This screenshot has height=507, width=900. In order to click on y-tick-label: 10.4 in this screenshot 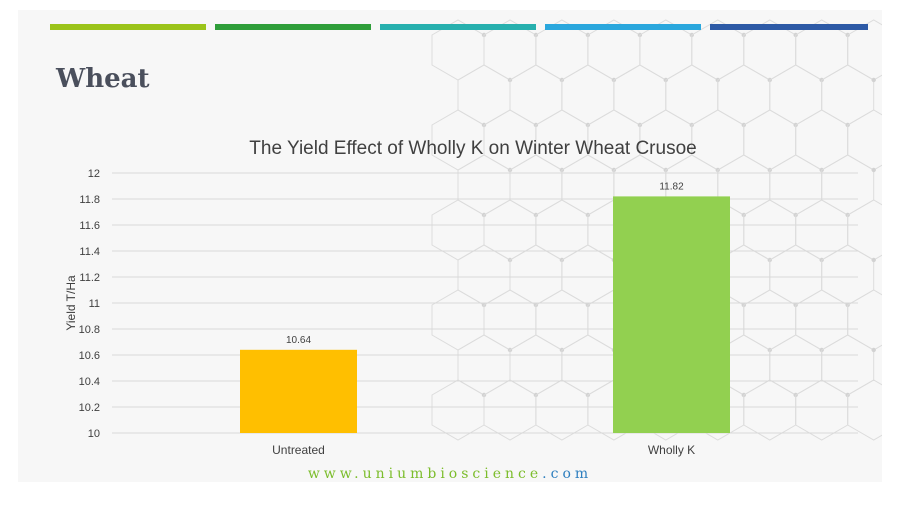, I will do `click(89, 382)`.